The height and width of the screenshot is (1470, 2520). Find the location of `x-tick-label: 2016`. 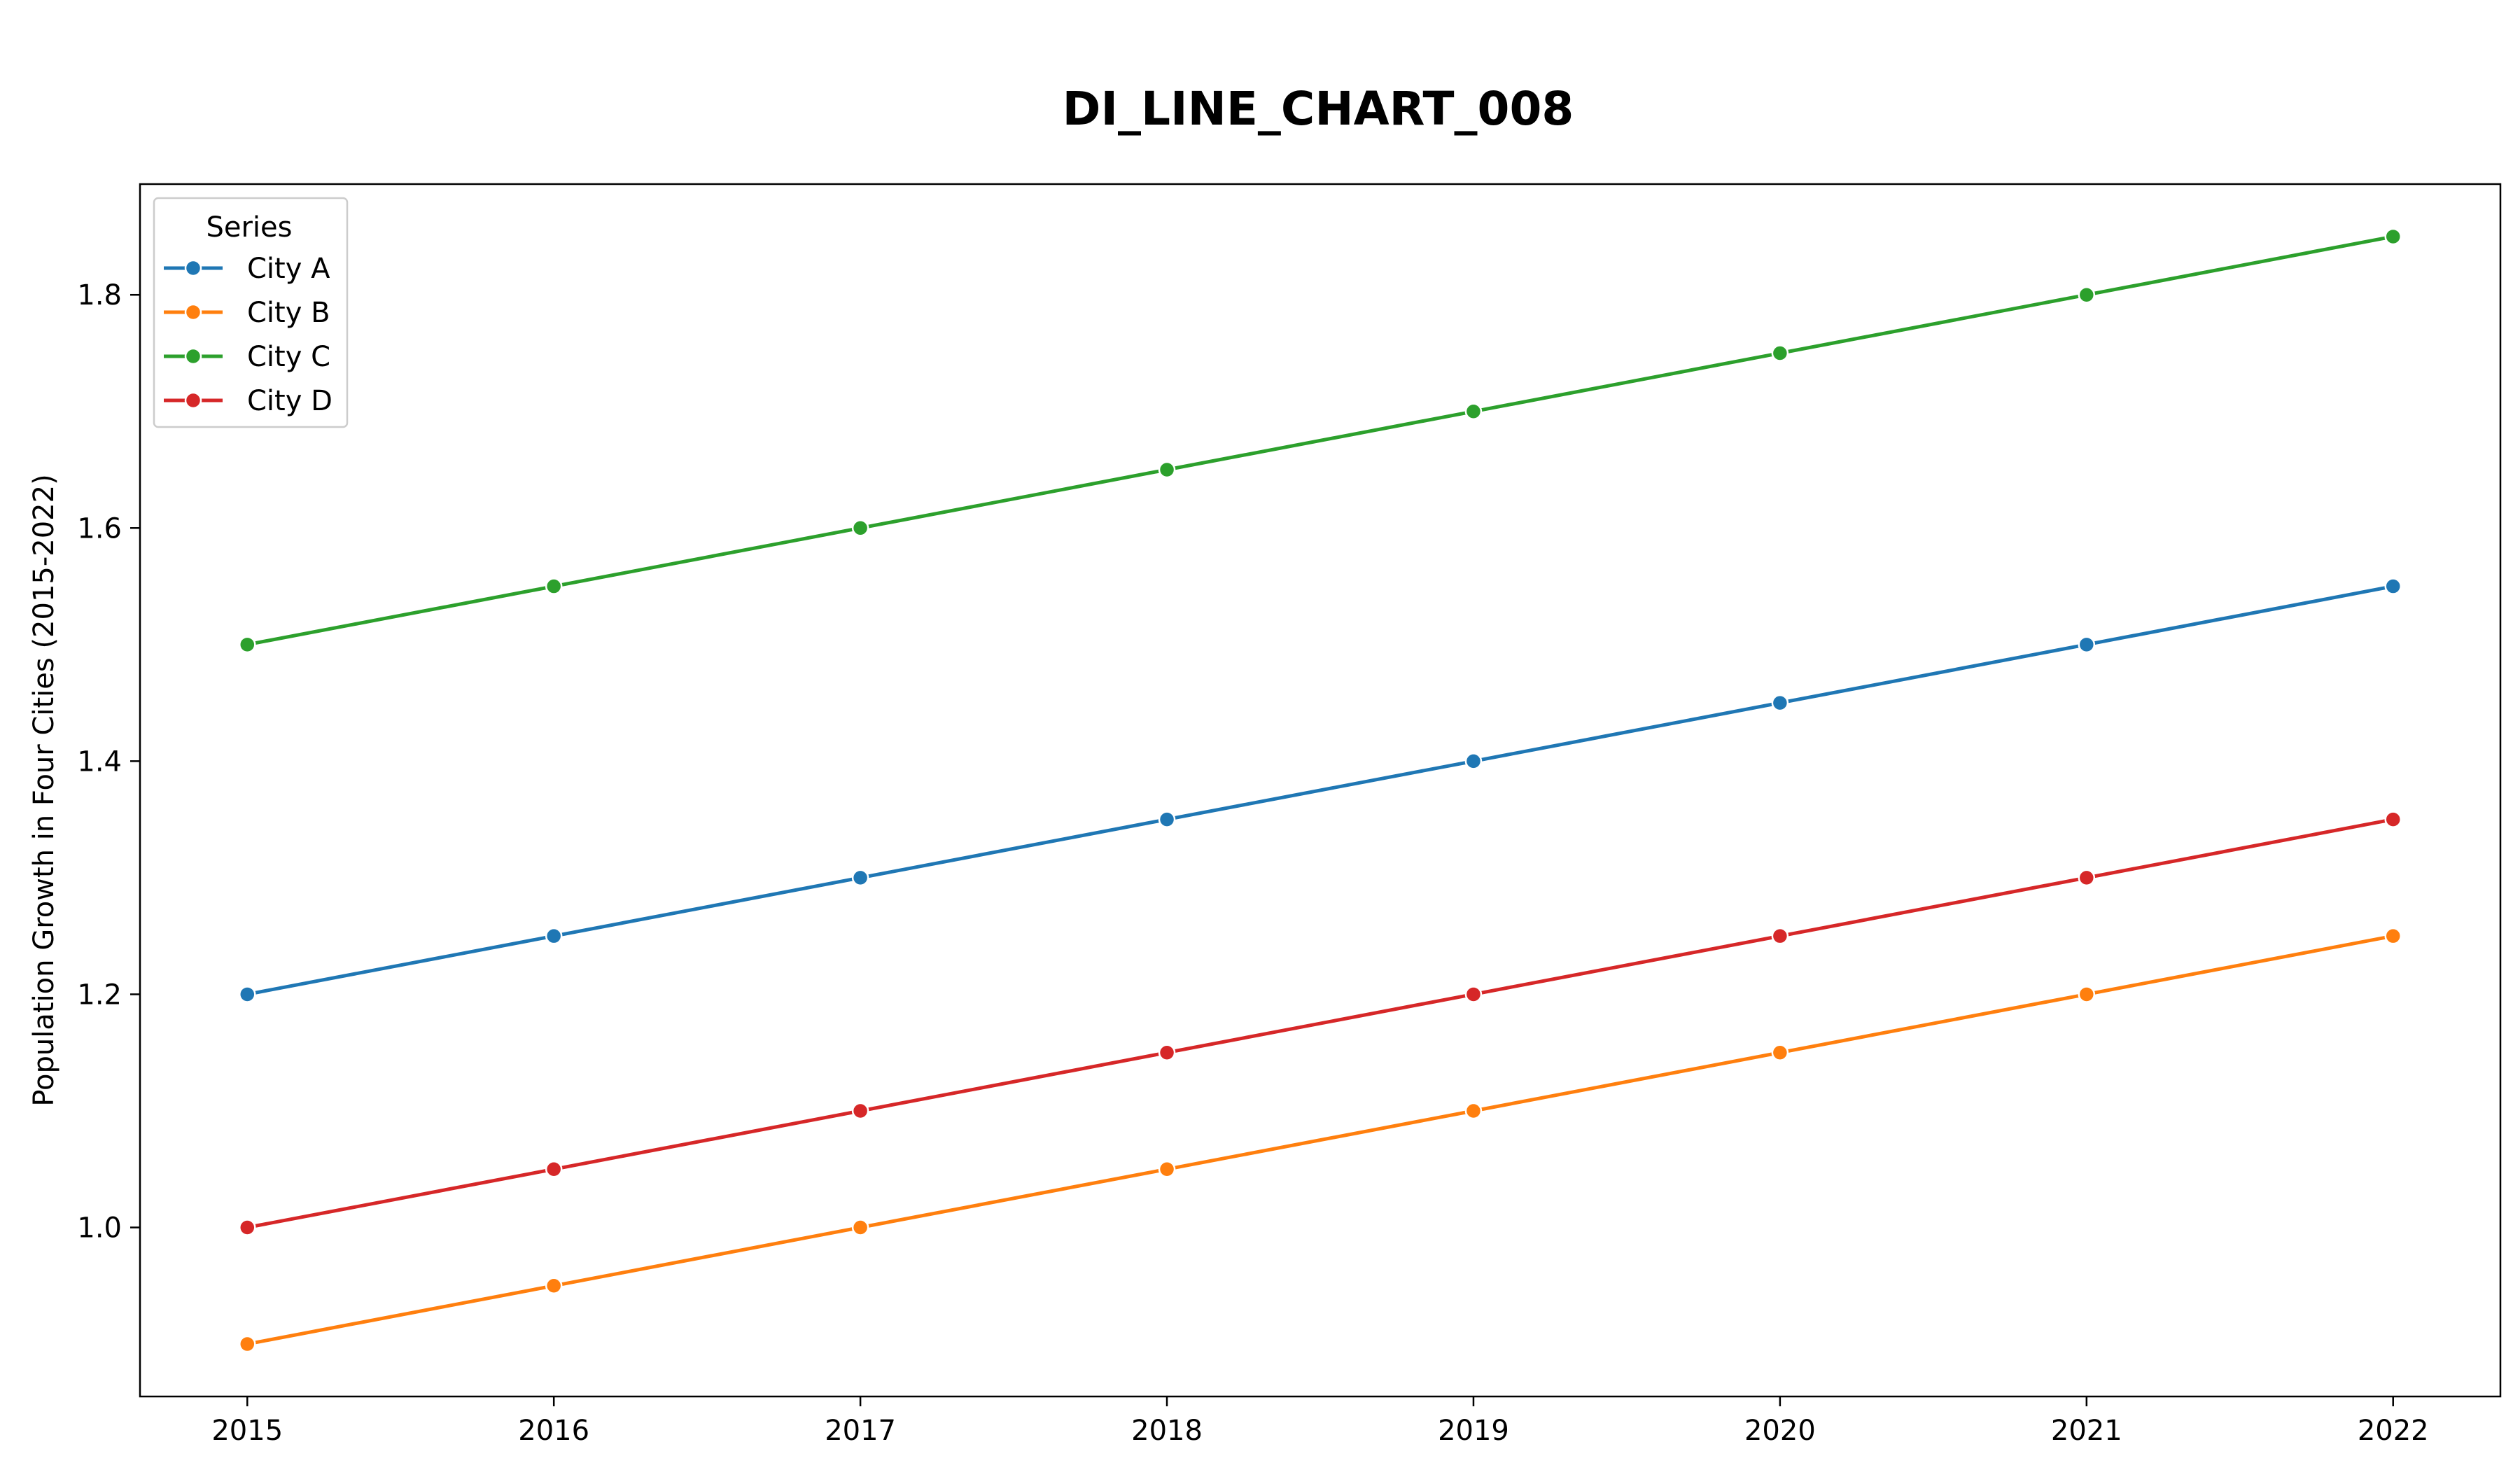

x-tick-label: 2016 is located at coordinates (553, 1431).